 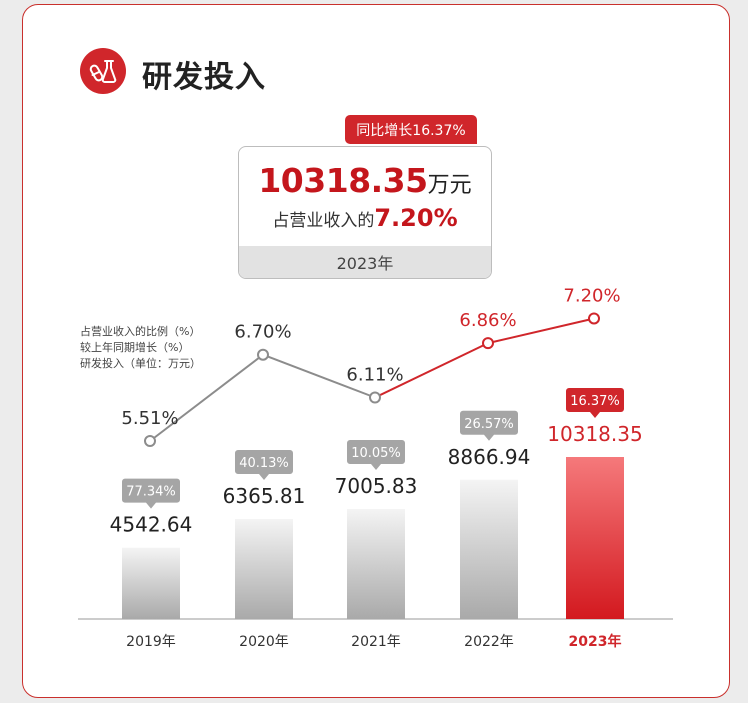 I want to click on ratio-label: 6.86%, so click(x=487, y=320).